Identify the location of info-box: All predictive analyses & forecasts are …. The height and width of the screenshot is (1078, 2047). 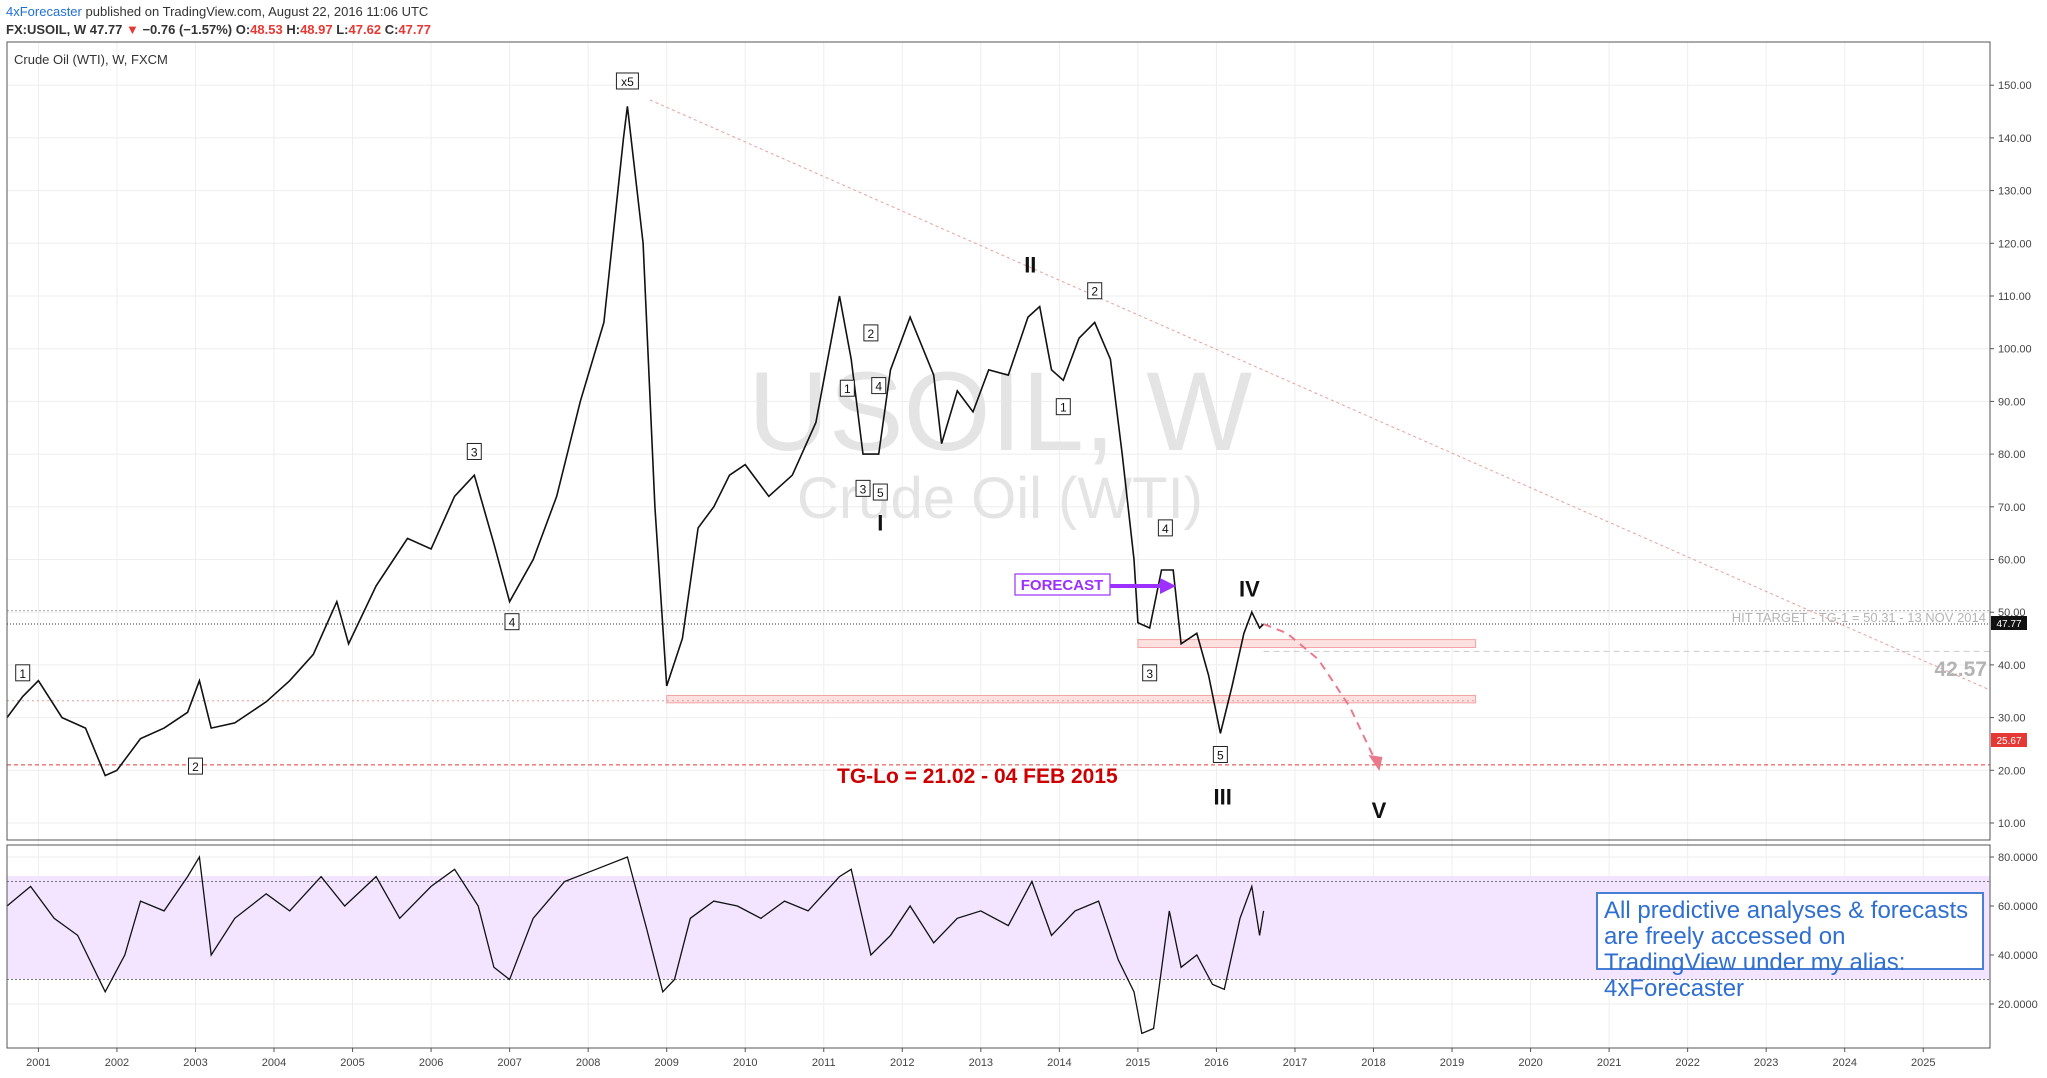
(1790, 947).